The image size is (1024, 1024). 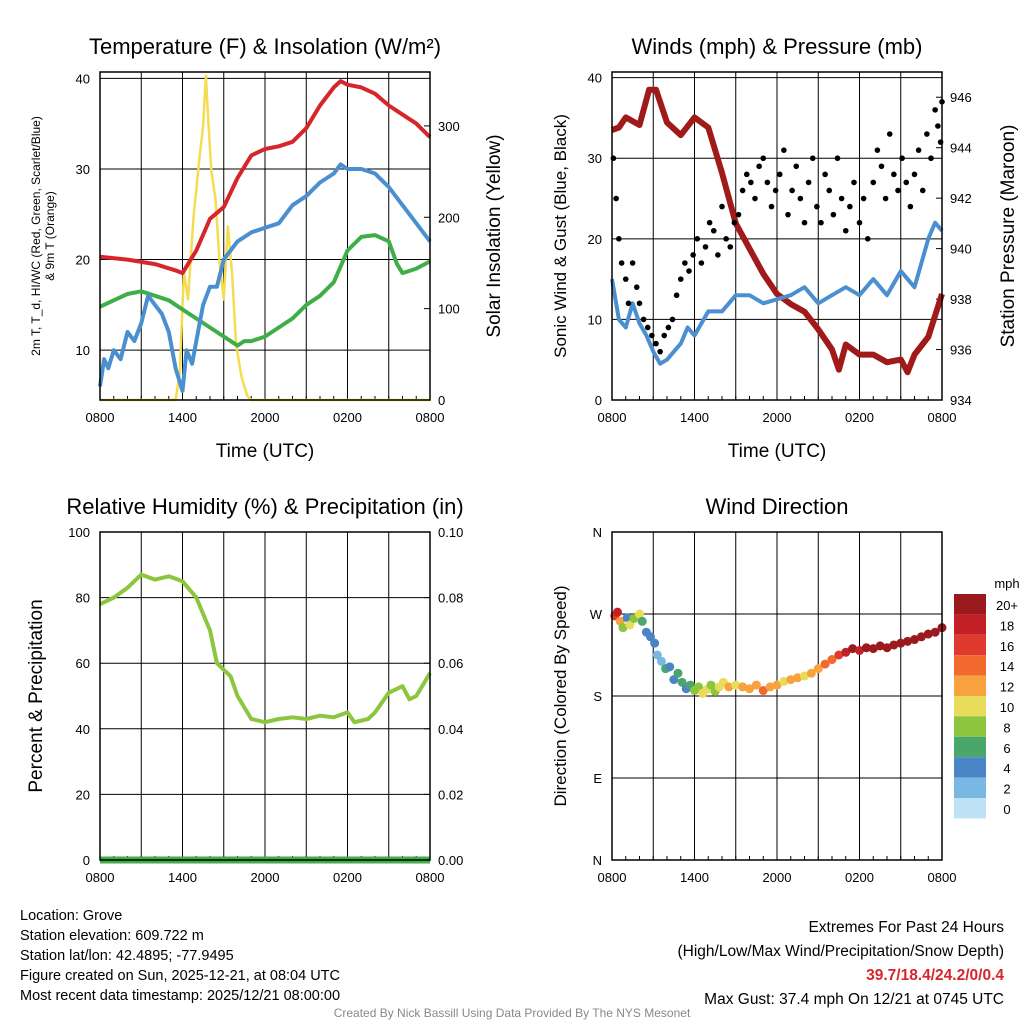 I want to click on y2-tick-label: 200, so click(x=449, y=217).